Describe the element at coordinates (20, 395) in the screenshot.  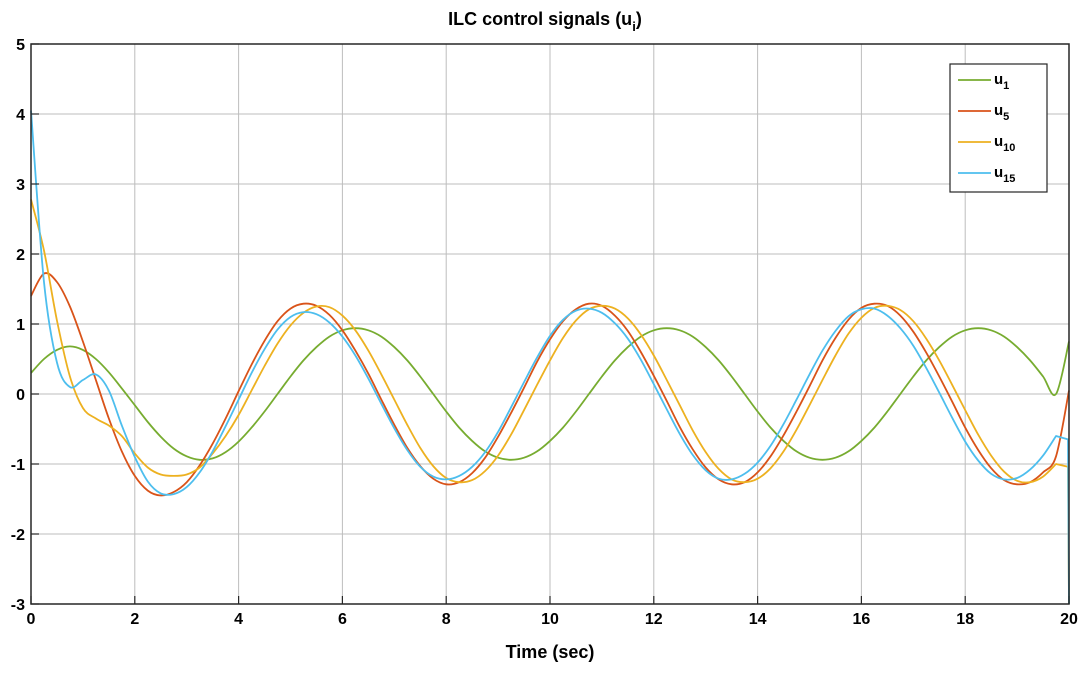
I see `y-tick-label: 0` at that location.